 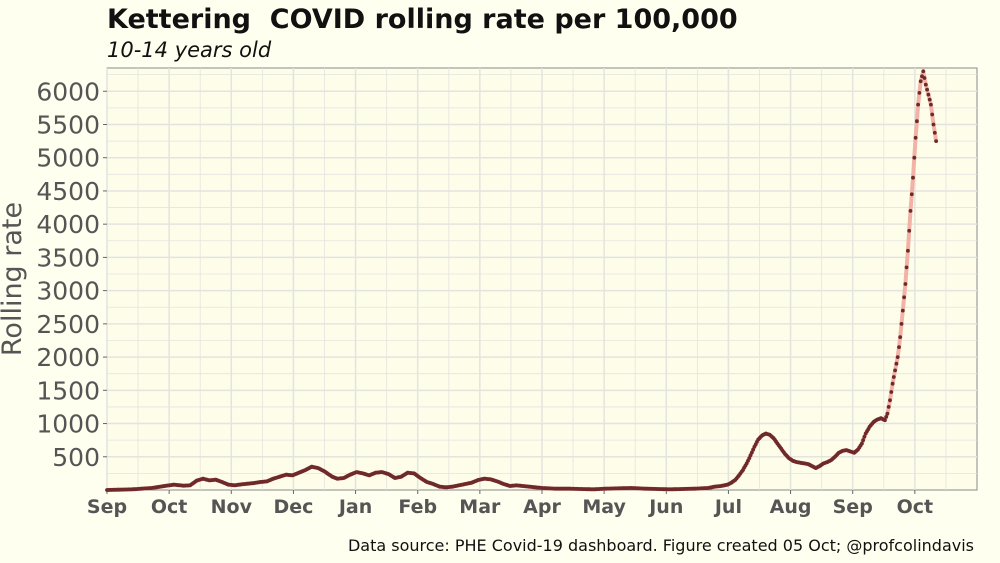 I want to click on x-tick-label: Jan, so click(x=354, y=507).